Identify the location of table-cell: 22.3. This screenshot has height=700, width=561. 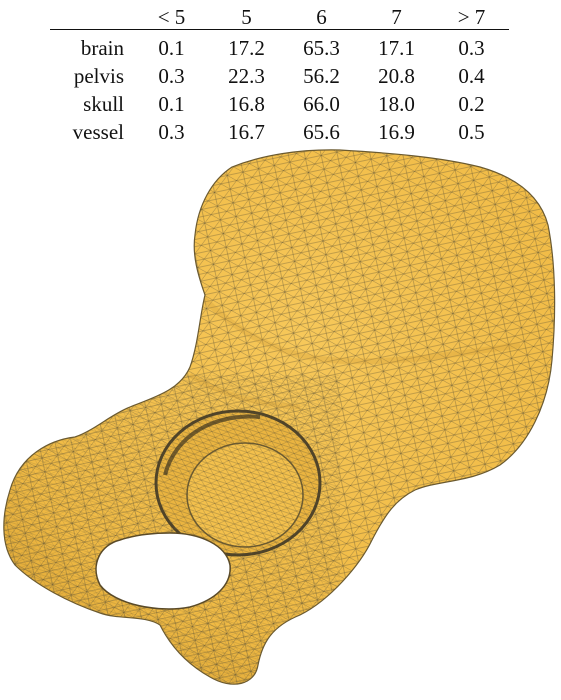
(246, 76).